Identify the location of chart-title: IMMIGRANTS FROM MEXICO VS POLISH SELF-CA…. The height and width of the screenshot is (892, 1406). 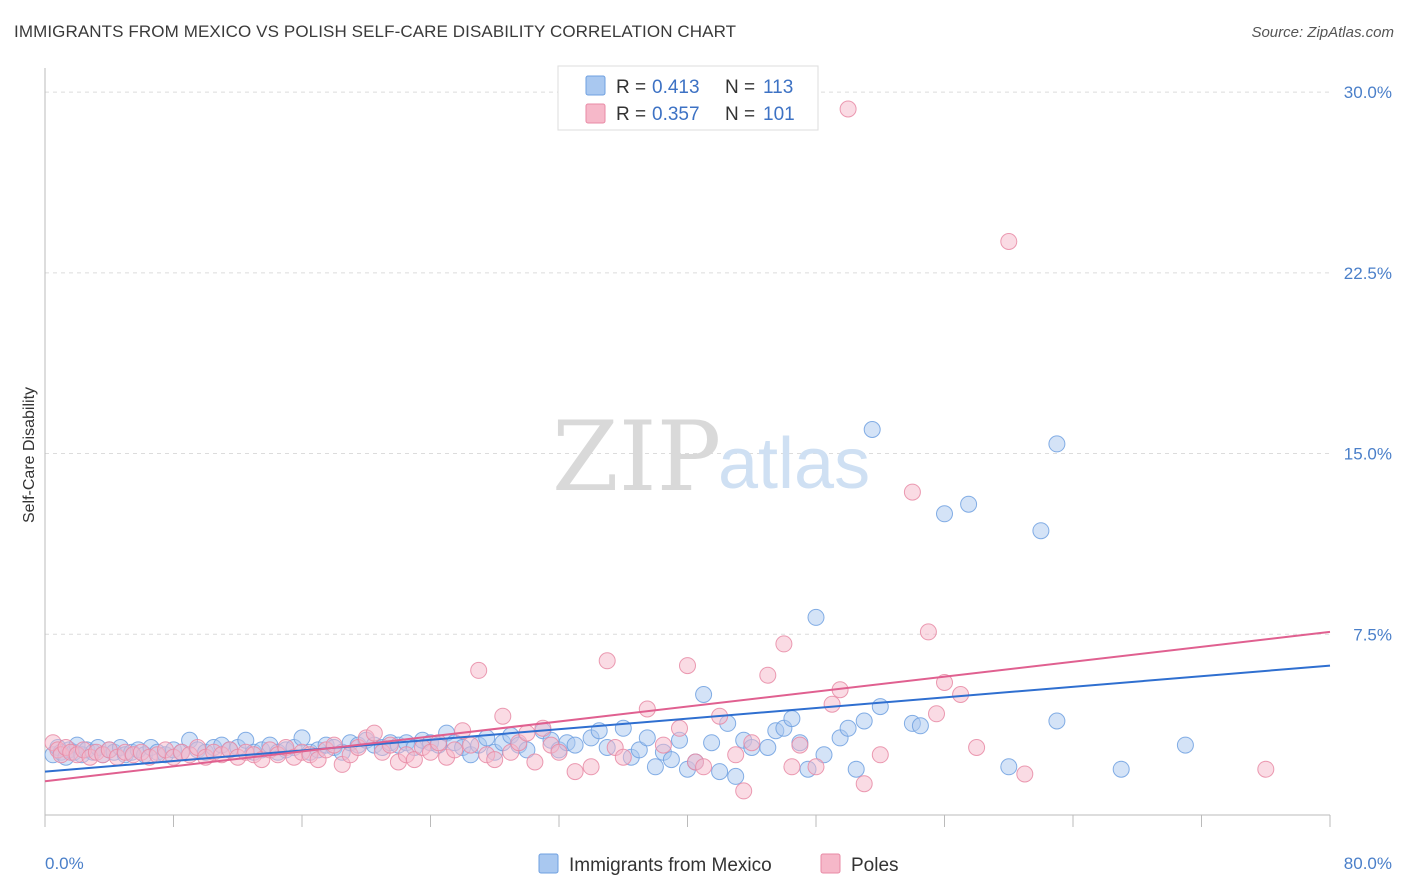
(375, 31).